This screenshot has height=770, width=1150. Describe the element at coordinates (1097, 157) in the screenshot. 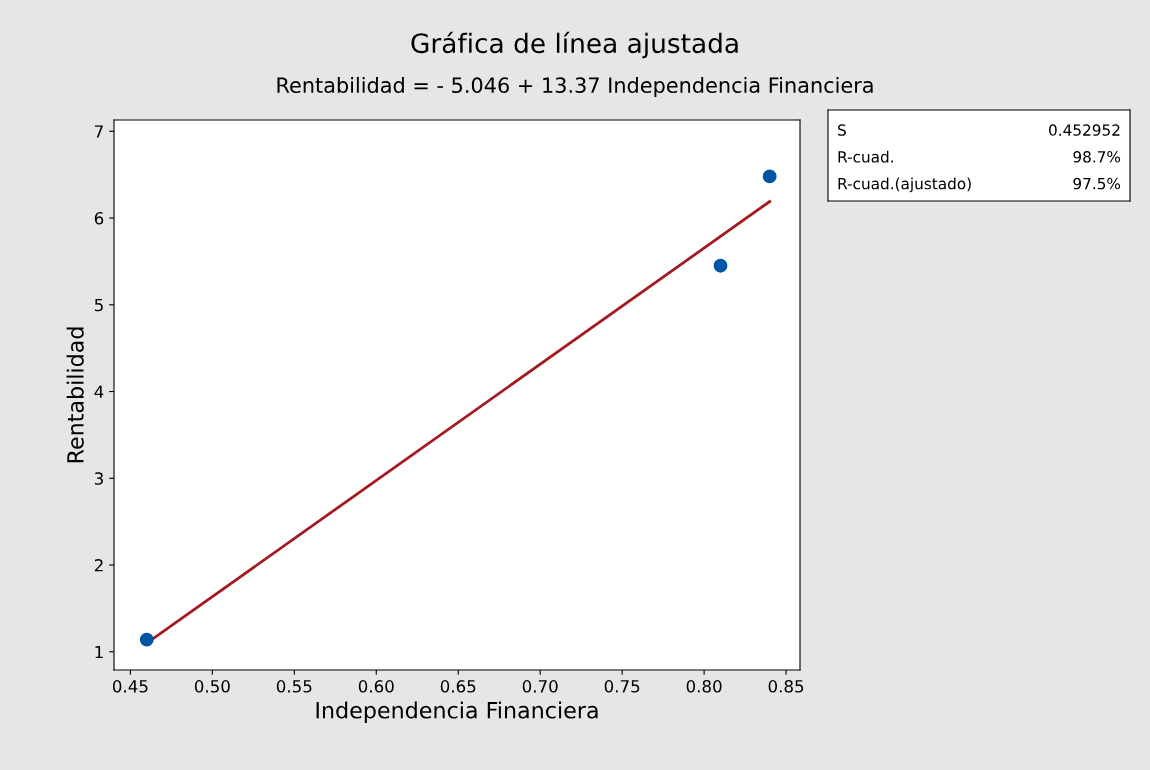

I see `text: 98.7%` at that location.